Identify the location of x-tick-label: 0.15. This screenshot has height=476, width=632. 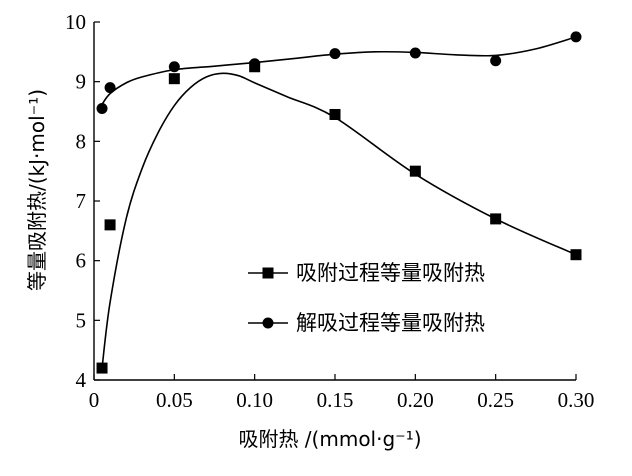
(335, 400).